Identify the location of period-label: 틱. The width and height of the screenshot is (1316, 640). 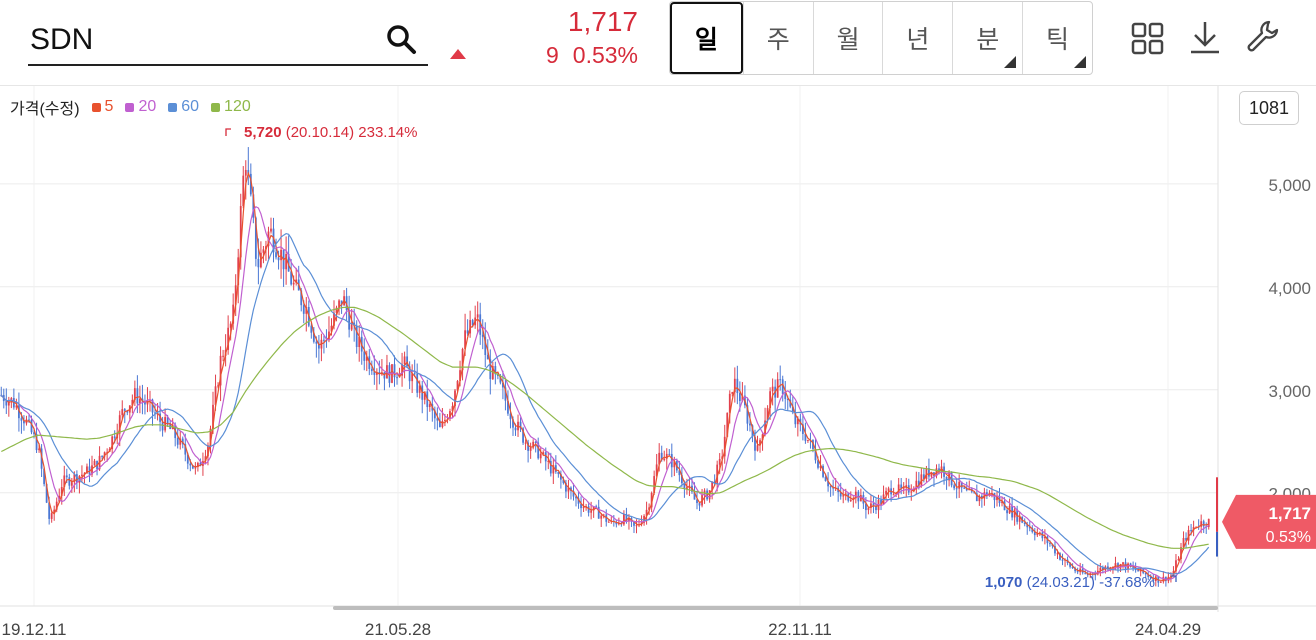
(1058, 40).